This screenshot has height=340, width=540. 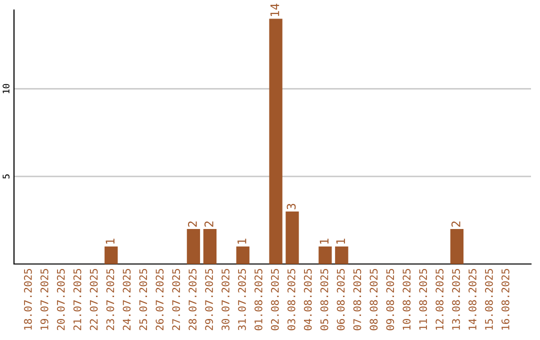 What do you see at coordinates (357, 299) in the screenshot?
I see `x-tick-label: 07.08.2025` at bounding box center [357, 299].